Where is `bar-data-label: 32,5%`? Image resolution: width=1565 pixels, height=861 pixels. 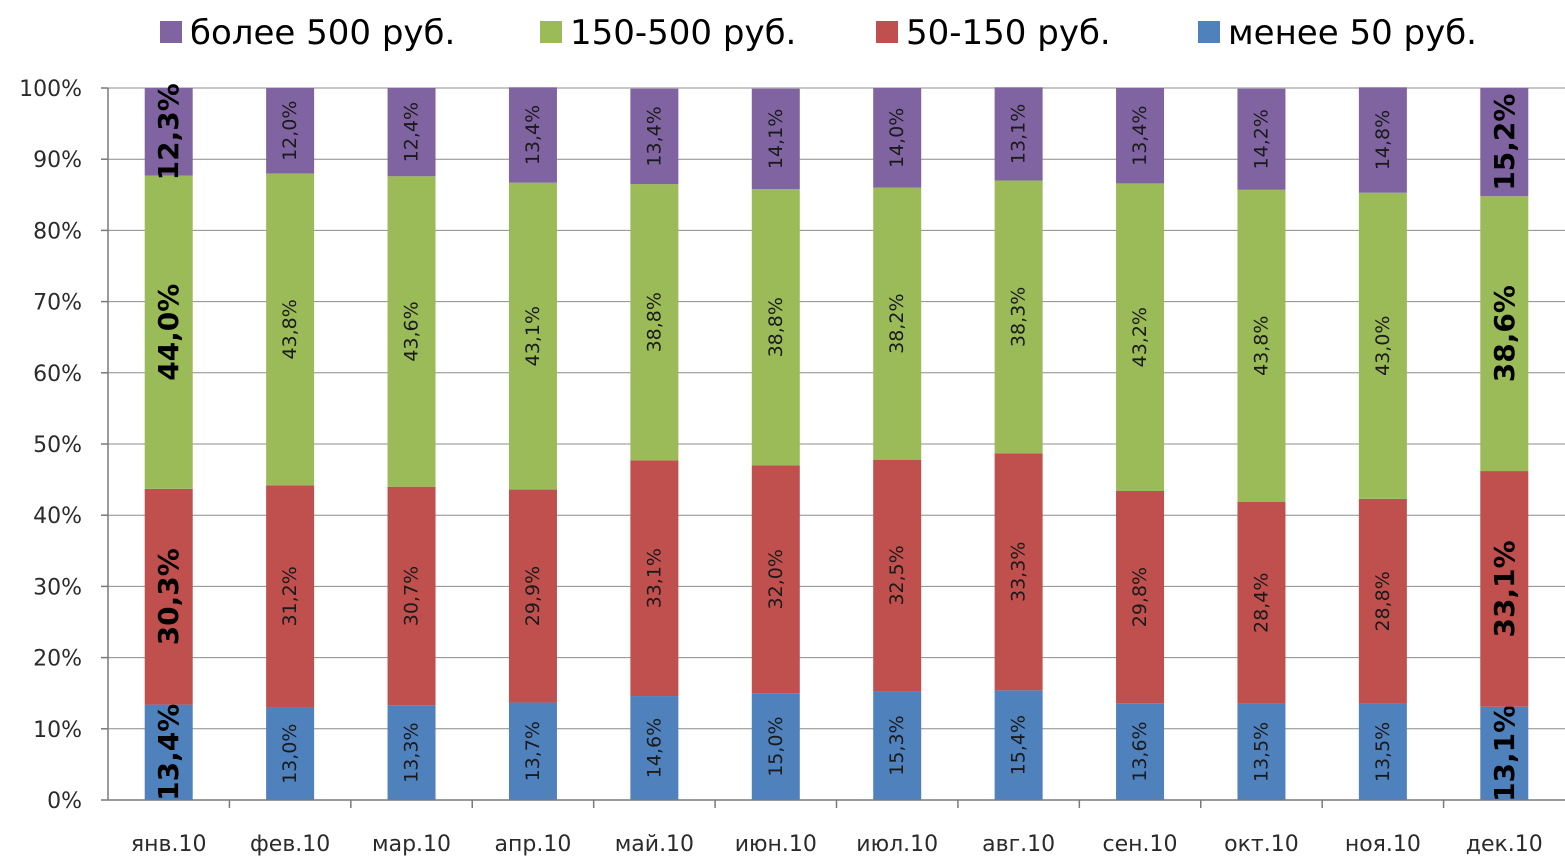
bar-data-label: 32,5% is located at coordinates (897, 575).